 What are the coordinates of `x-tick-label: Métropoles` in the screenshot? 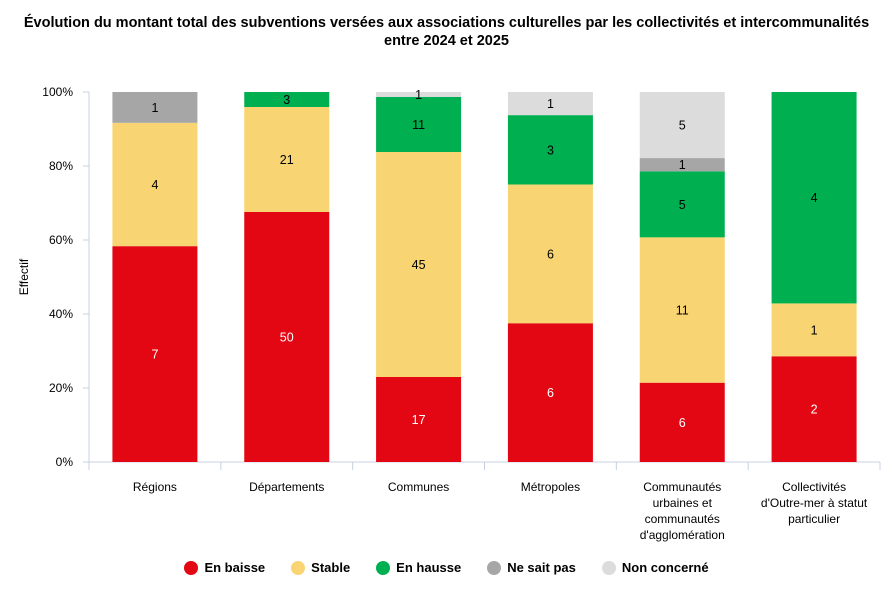 It's located at (550, 487).